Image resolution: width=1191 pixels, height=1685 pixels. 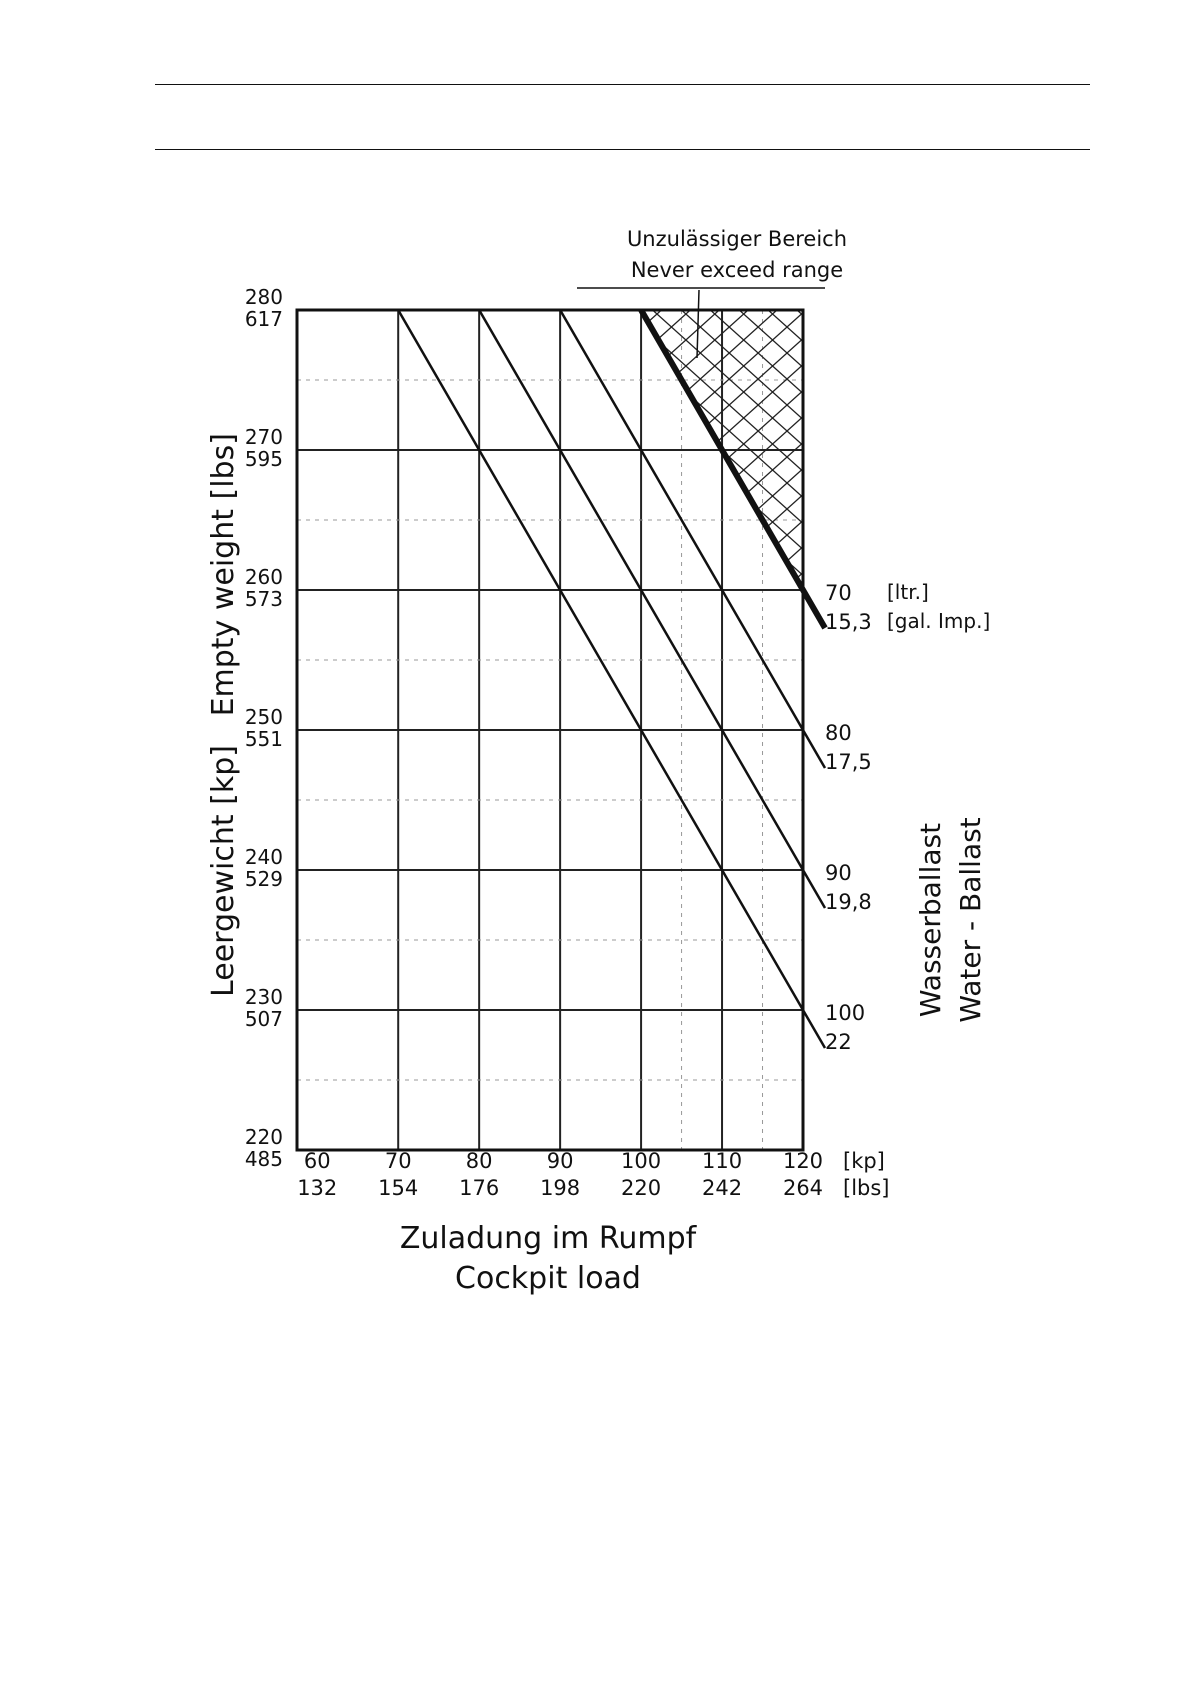 What do you see at coordinates (838, 873) in the screenshot?
I see `series-label-ltr: 90` at bounding box center [838, 873].